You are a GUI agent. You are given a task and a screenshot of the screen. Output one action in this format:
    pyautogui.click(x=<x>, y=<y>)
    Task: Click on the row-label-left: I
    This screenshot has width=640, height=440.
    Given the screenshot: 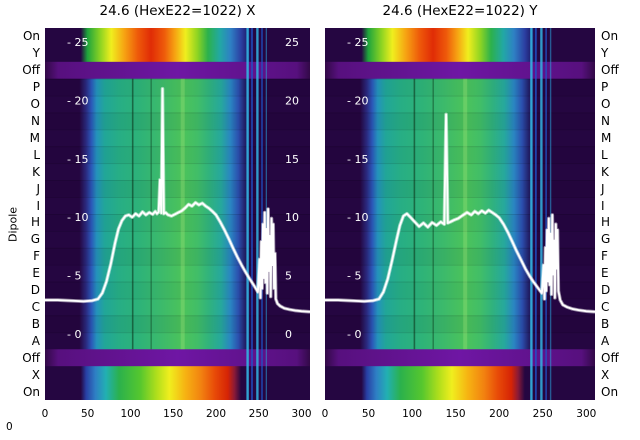 What is the action you would take?
    pyautogui.click(x=38, y=205)
    